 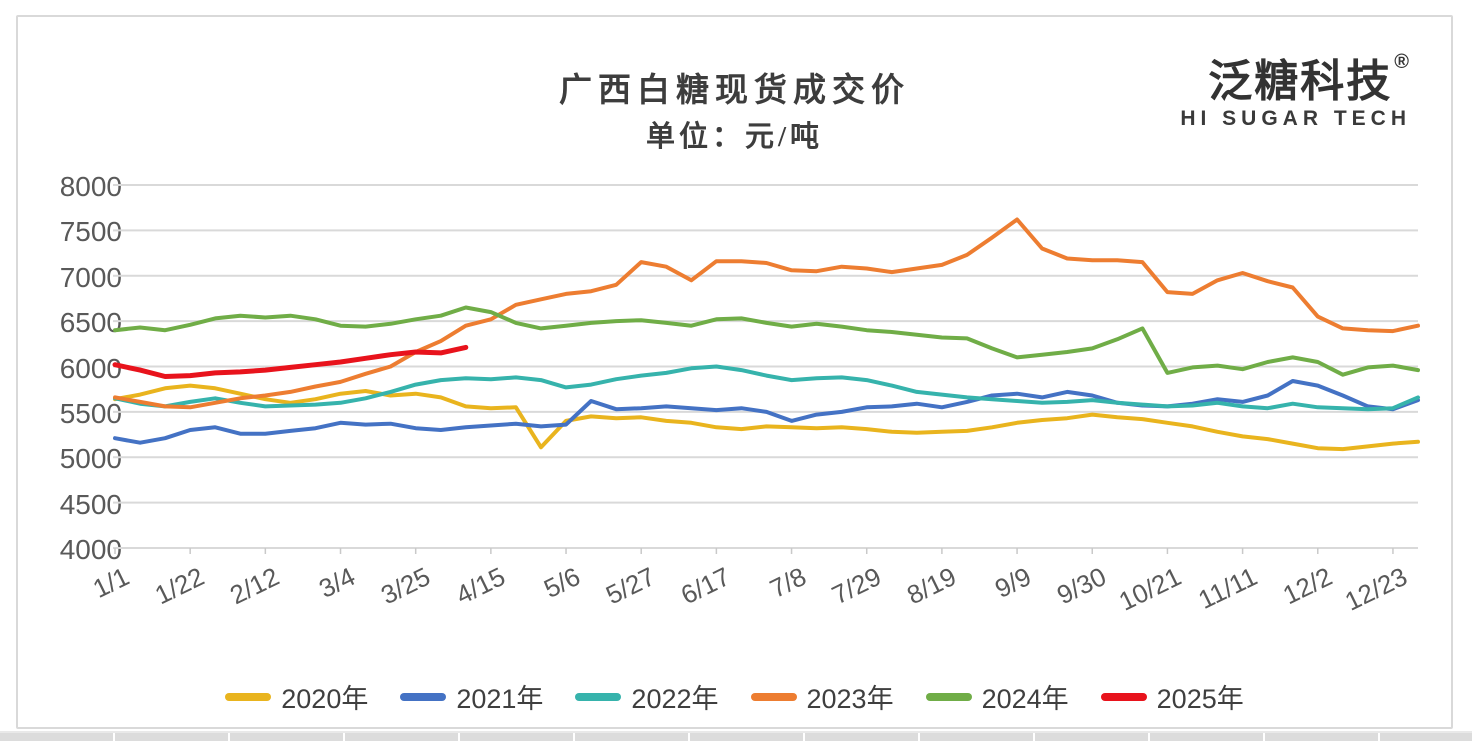 What do you see at coordinates (734, 91) in the screenshot?
I see `chart-title: 广西白糖现货成交价` at bounding box center [734, 91].